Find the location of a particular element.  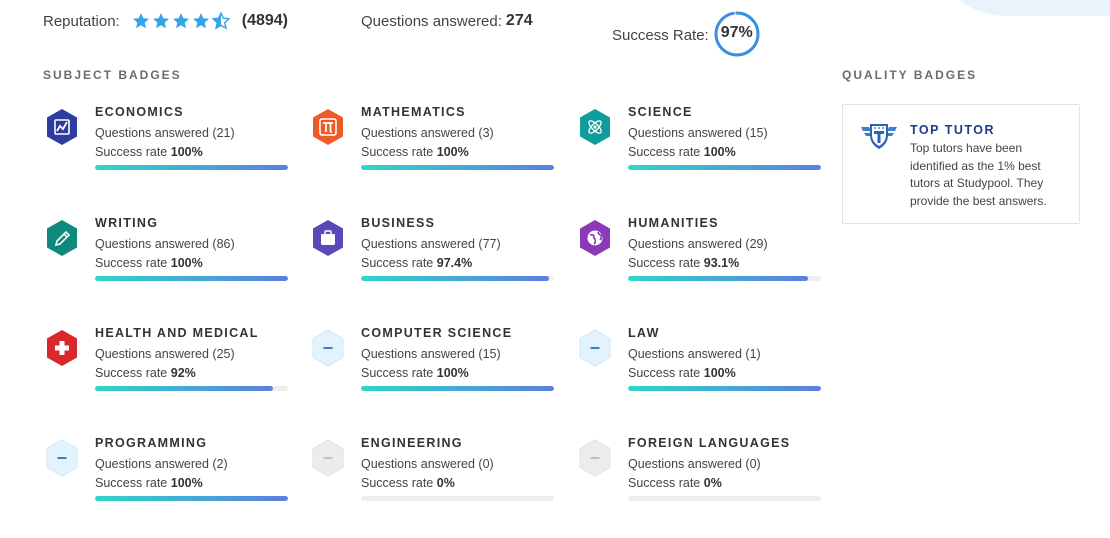

badge-success-rate: Success rate 97.4% is located at coordinates (416, 263).